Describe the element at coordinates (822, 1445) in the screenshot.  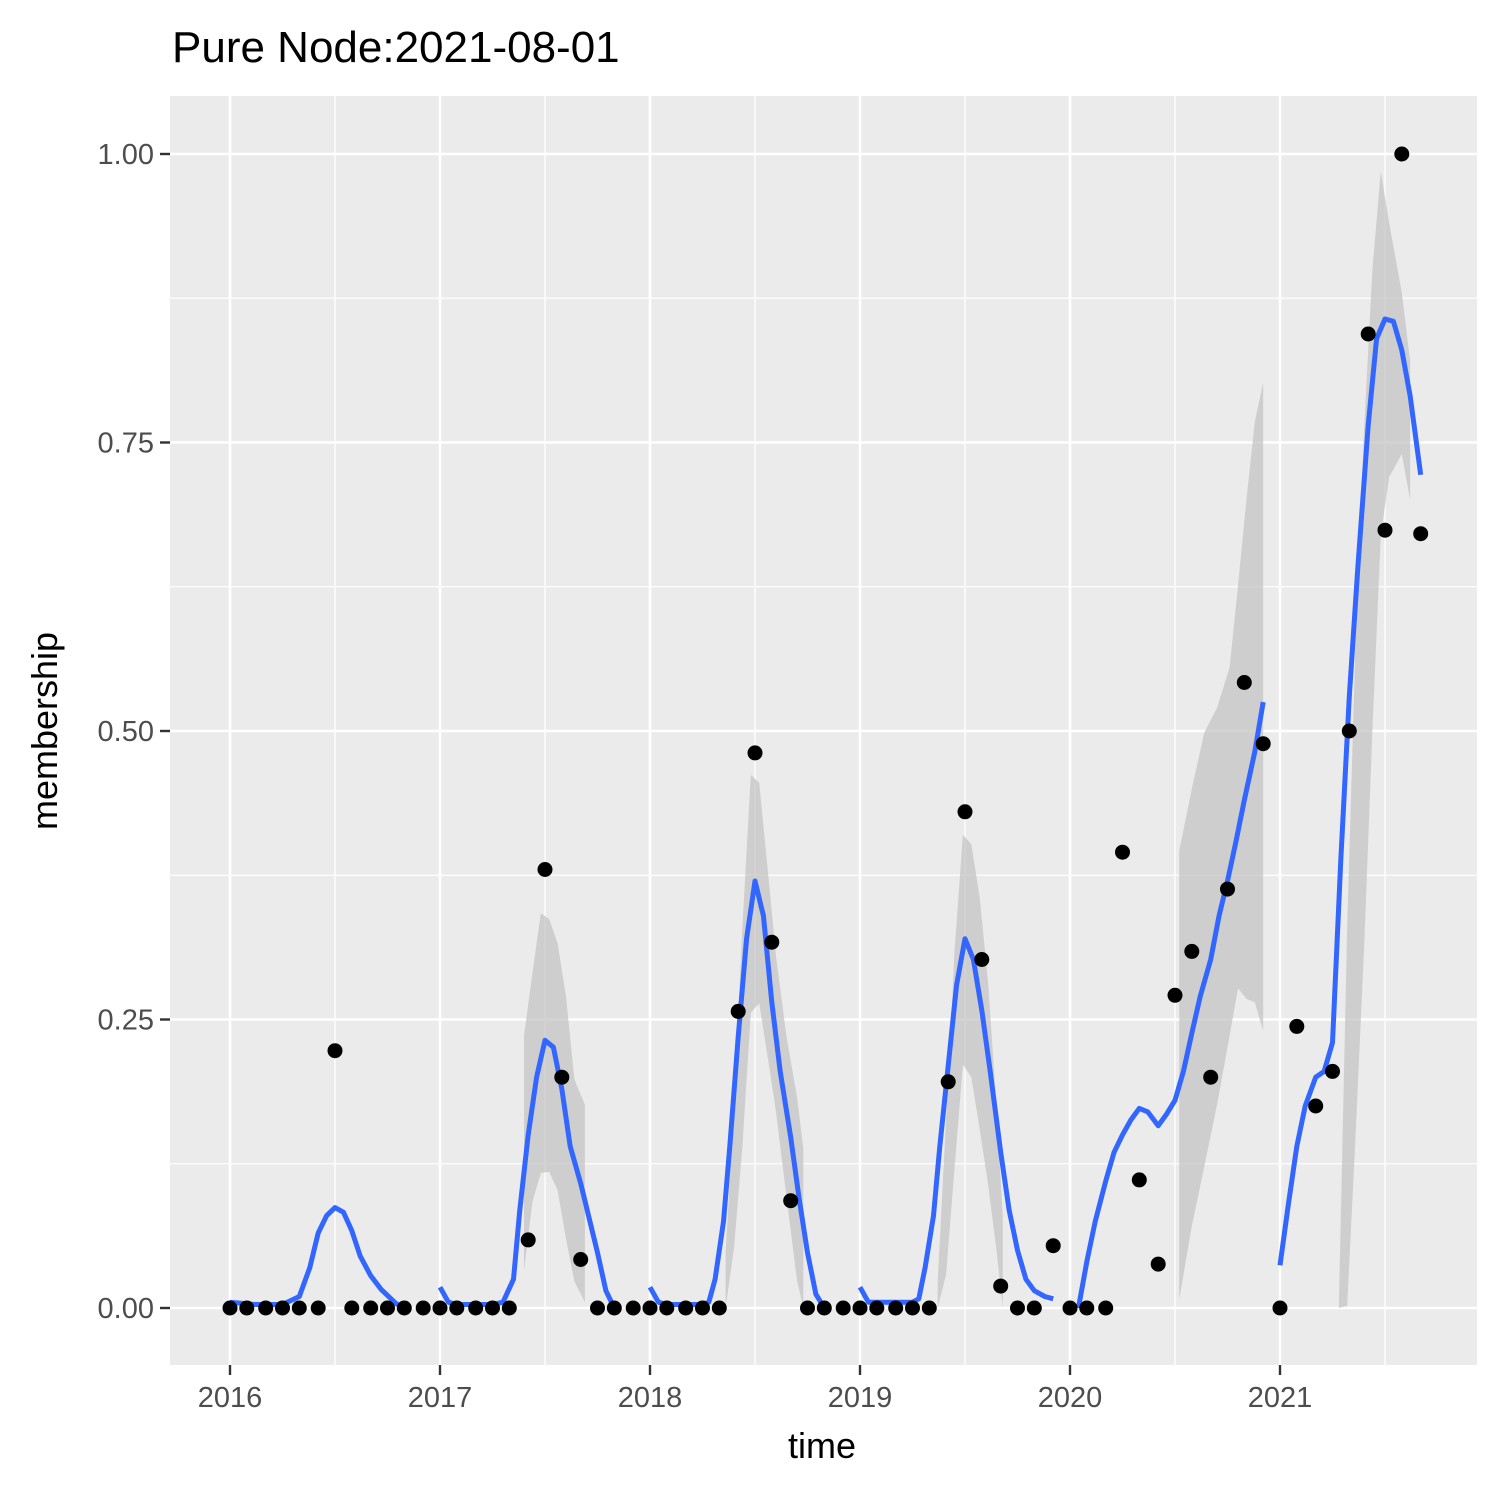
I see `x-axis-title: time` at that location.